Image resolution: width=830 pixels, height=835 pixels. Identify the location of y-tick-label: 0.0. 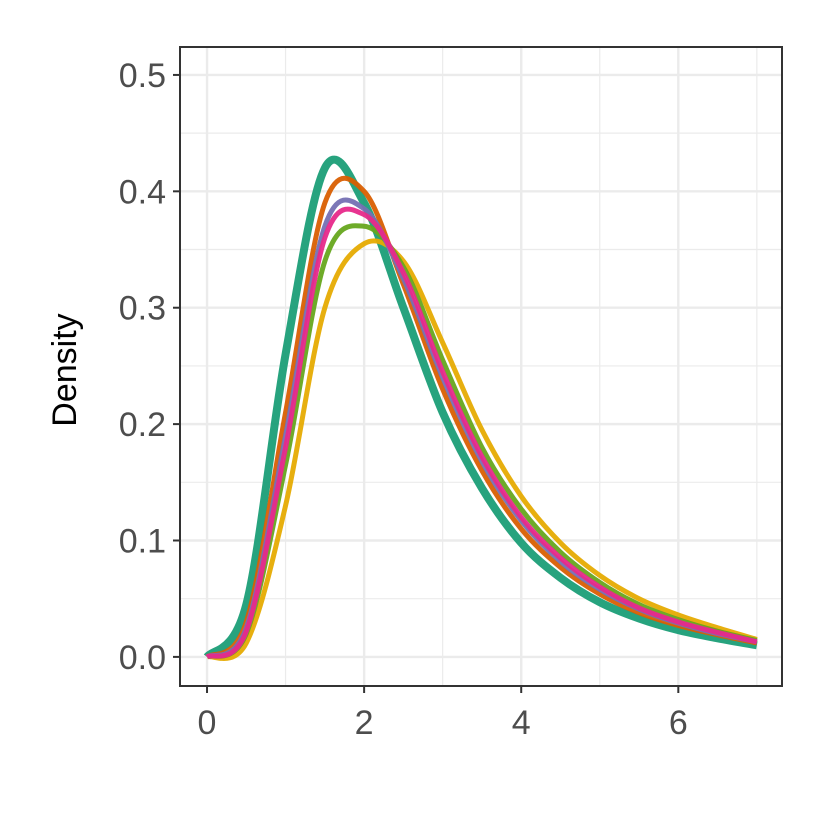
(142, 658).